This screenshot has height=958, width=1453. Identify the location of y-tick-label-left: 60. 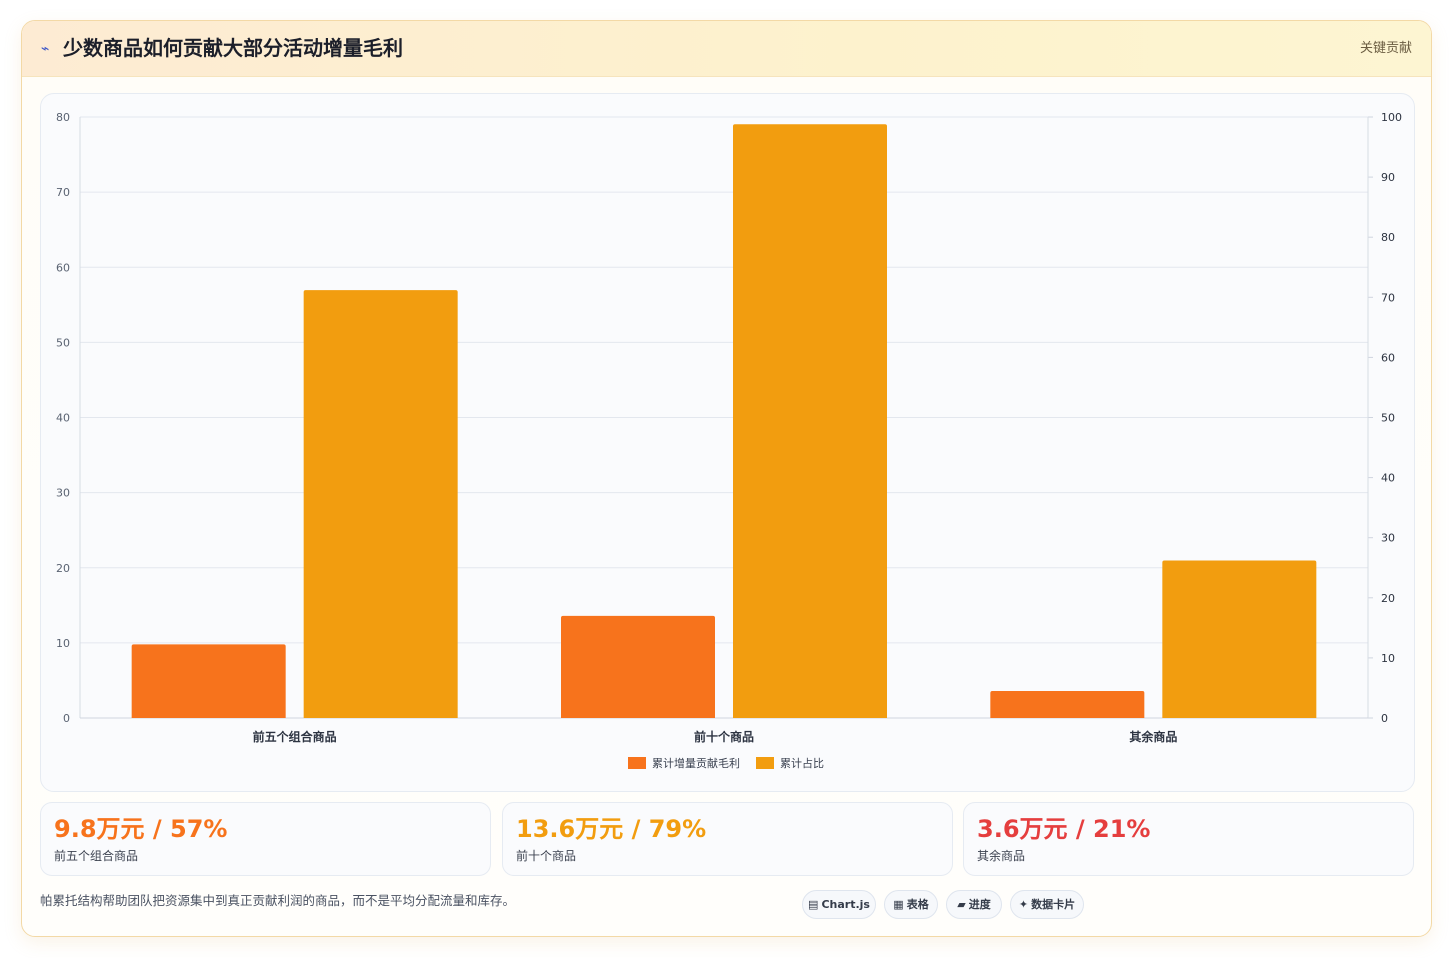
(63, 267).